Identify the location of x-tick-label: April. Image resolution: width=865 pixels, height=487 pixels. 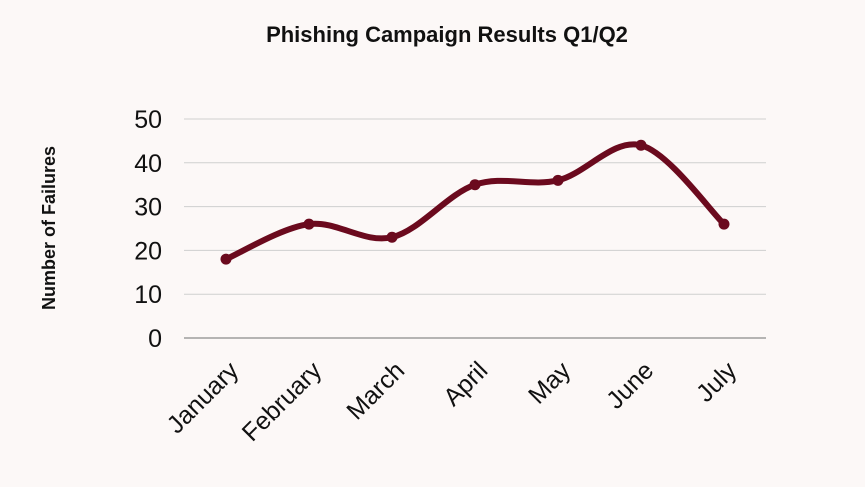
(465, 383).